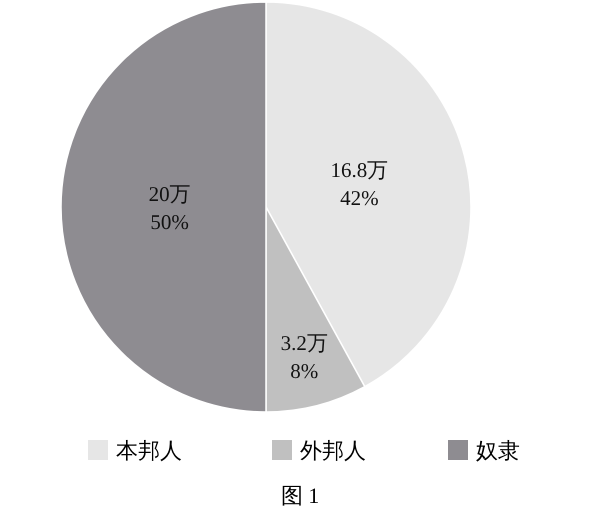 This screenshot has height=525, width=600. Describe the element at coordinates (149, 450) in the screenshot. I see `legend-label: 本邦人` at that location.